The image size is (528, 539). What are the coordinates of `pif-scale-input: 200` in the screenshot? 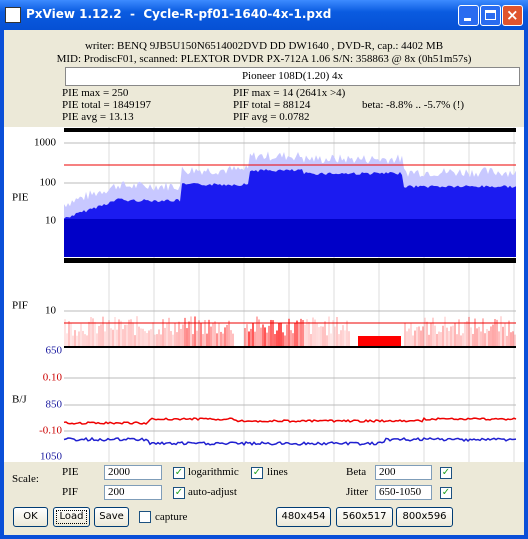 It's located at (133, 492).